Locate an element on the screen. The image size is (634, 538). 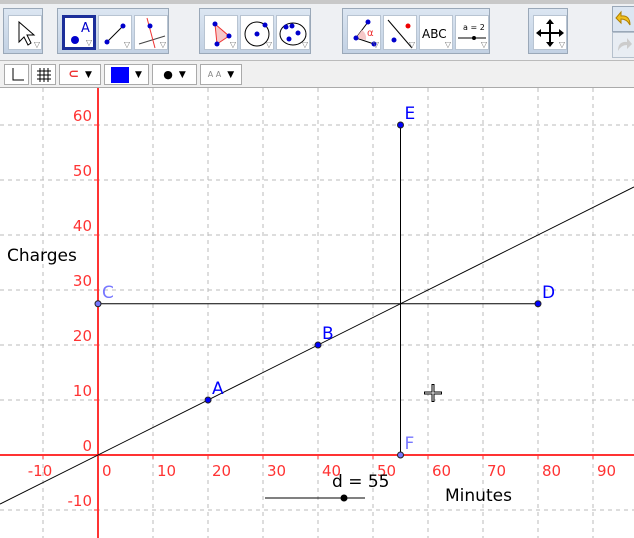
point-icon: A is located at coordinates (80, 32).